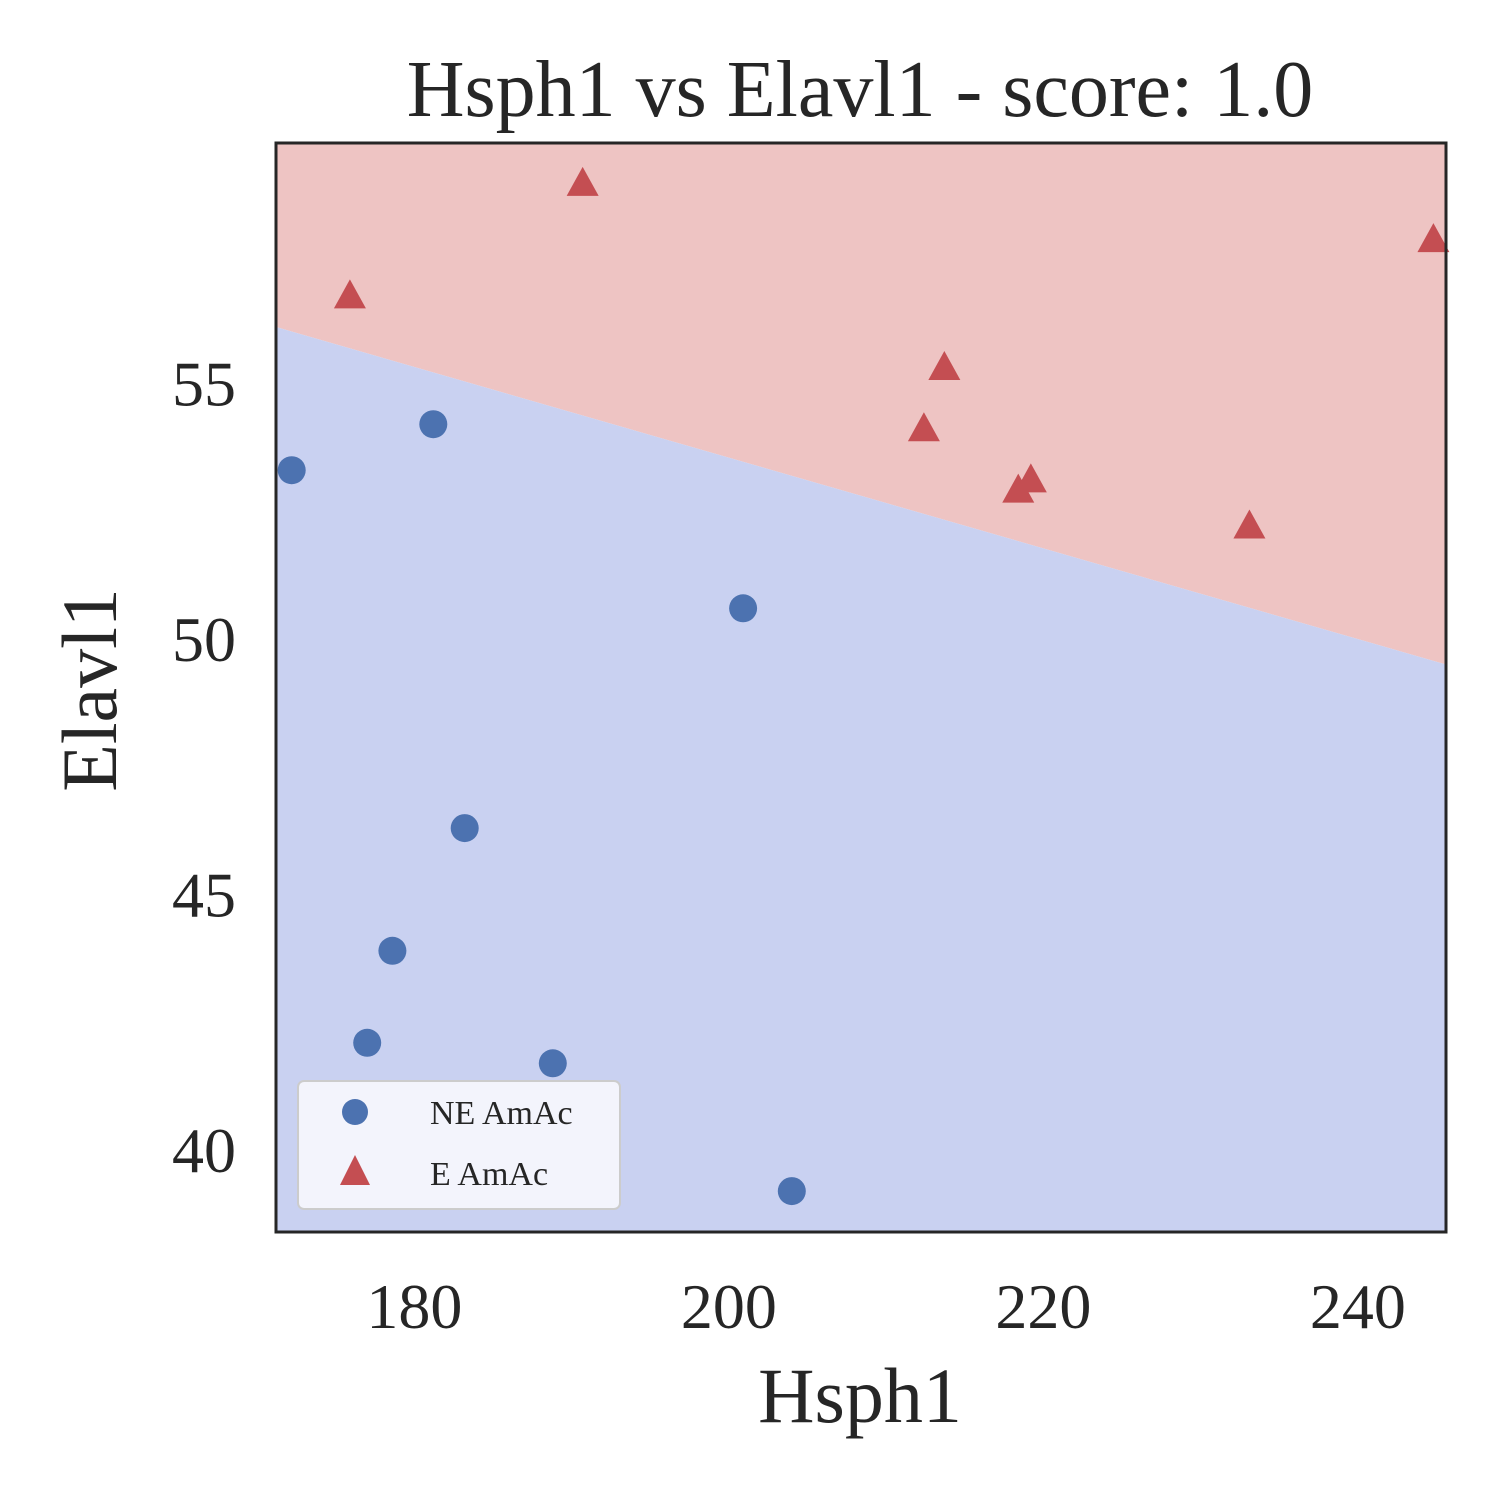 The image size is (1500, 1500). What do you see at coordinates (204, 383) in the screenshot?
I see `y-tick-label: 55` at bounding box center [204, 383].